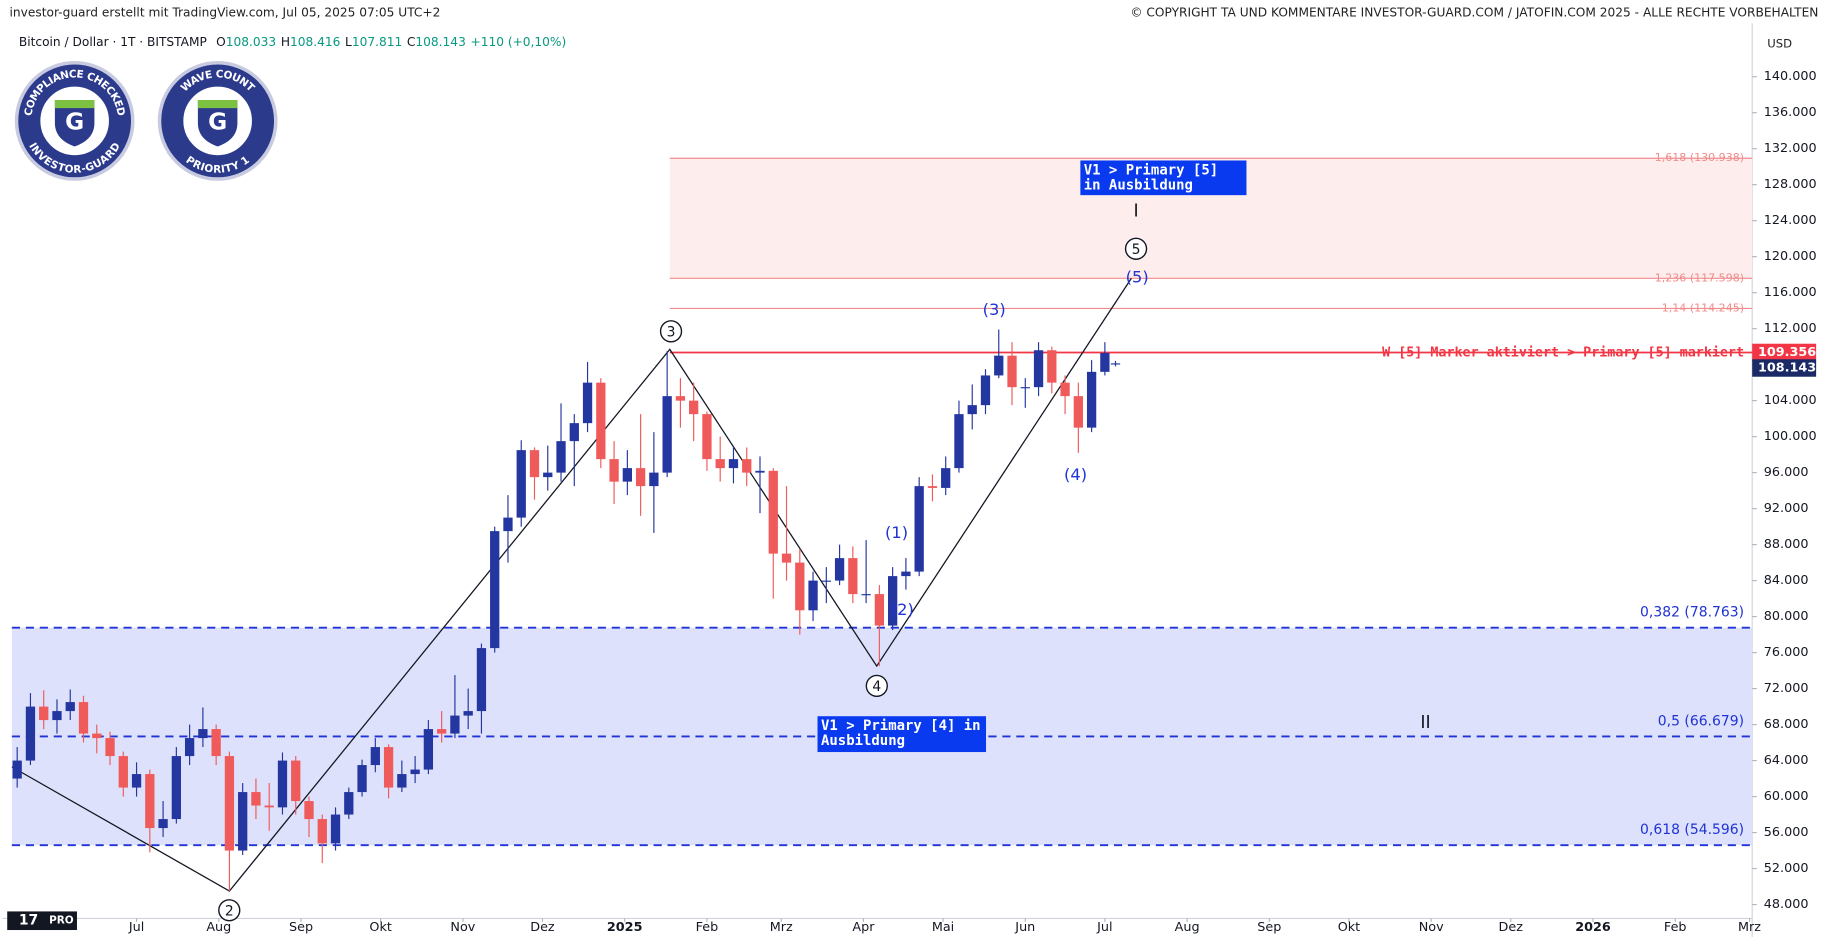 Image resolution: width=1828 pixels, height=937 pixels. What do you see at coordinates (876, 686) in the screenshot?
I see `wave-circle` at bounding box center [876, 686].